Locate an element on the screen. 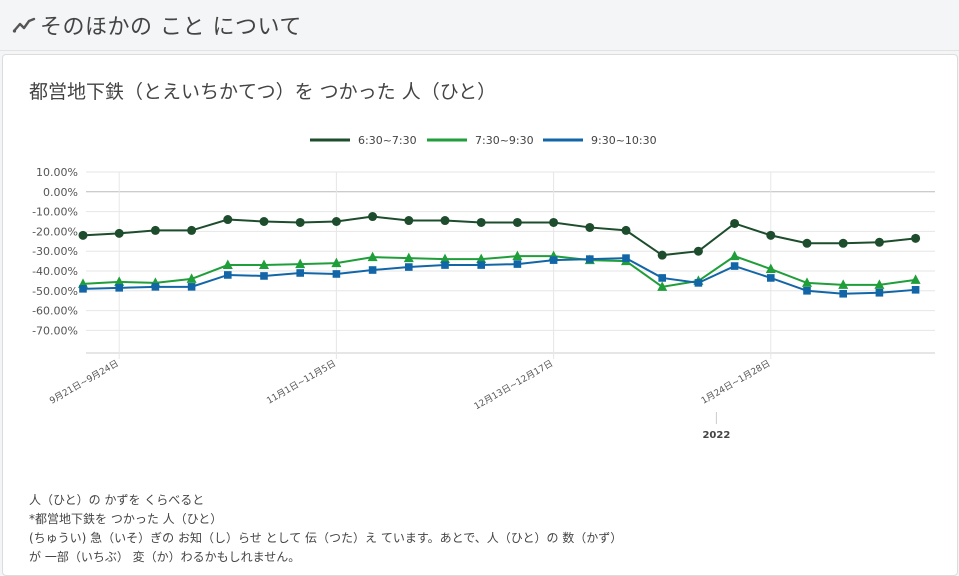 Image resolution: width=959 pixels, height=576 pixels. y-tick-label: -40.00% is located at coordinates (55, 271).